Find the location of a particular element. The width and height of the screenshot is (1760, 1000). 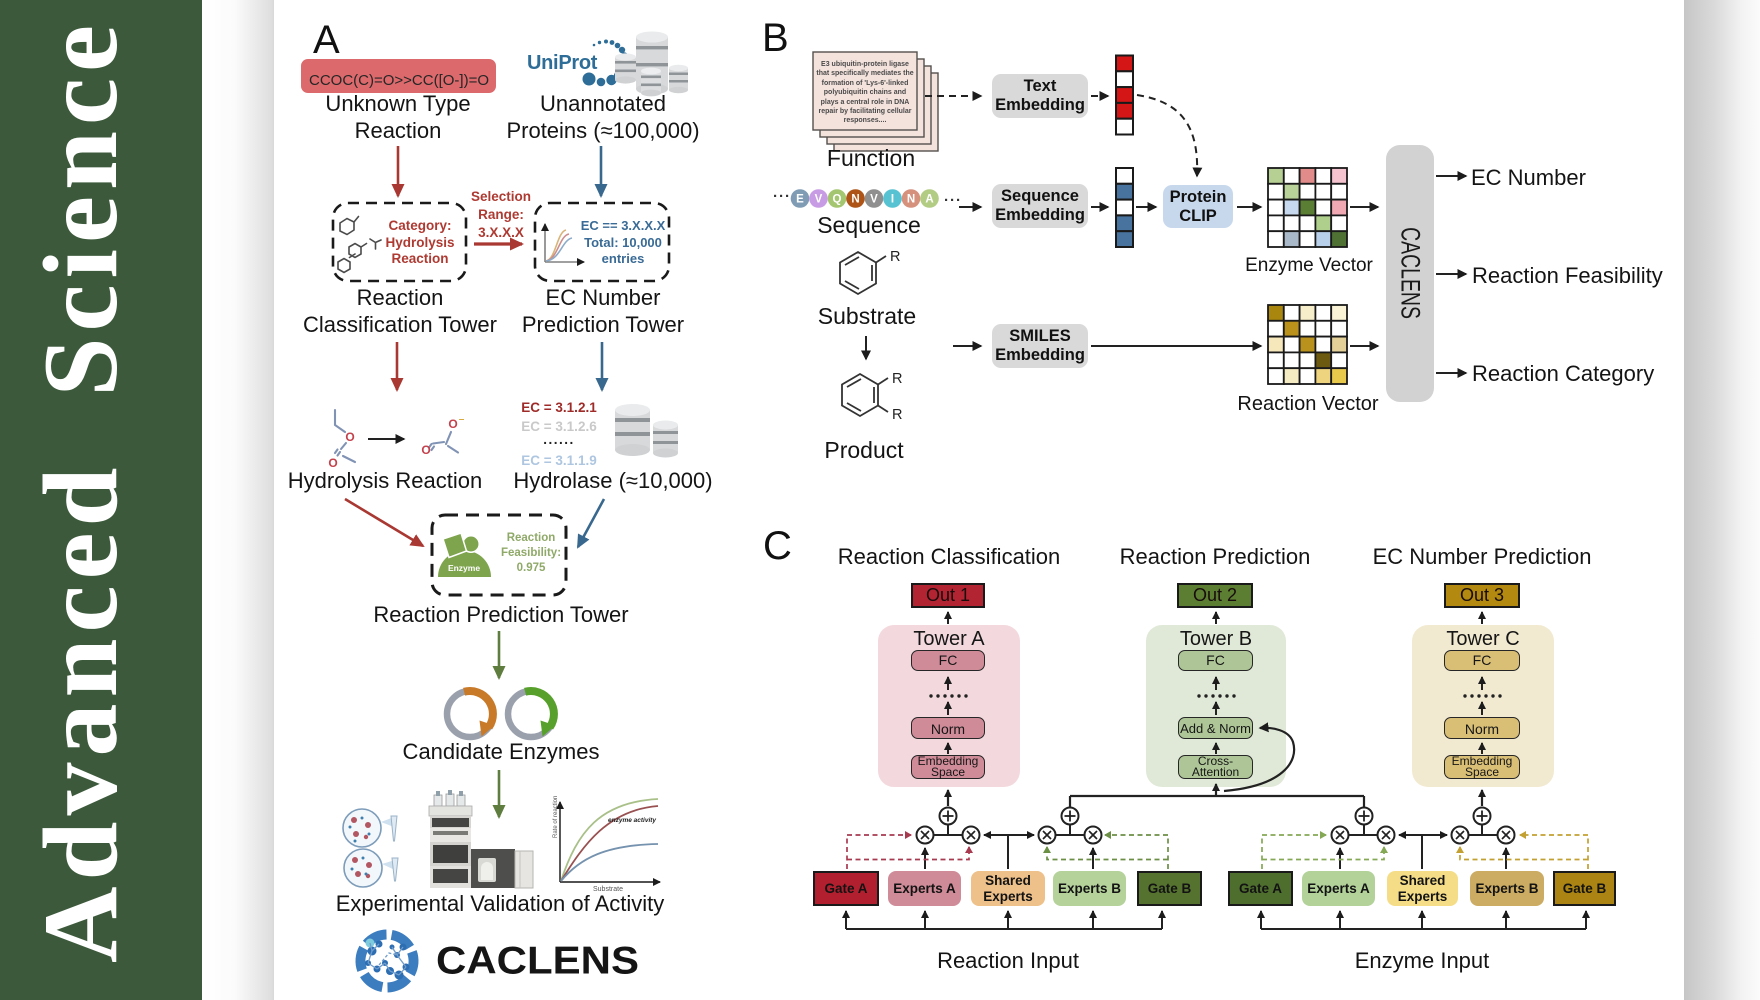

svg-text: I is located at coordinates (892, 200).